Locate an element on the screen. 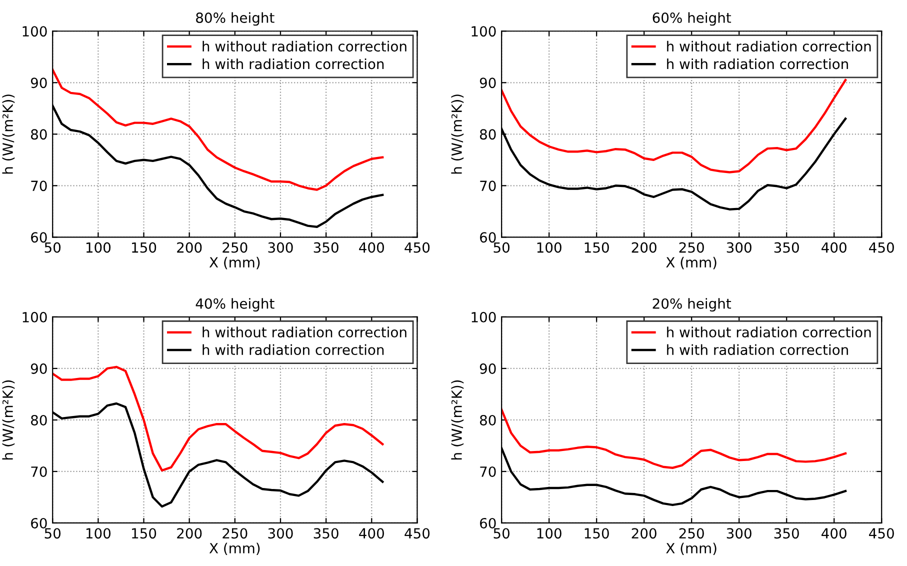 The width and height of the screenshot is (907, 566). chart-title: 40% height is located at coordinates (235, 305).